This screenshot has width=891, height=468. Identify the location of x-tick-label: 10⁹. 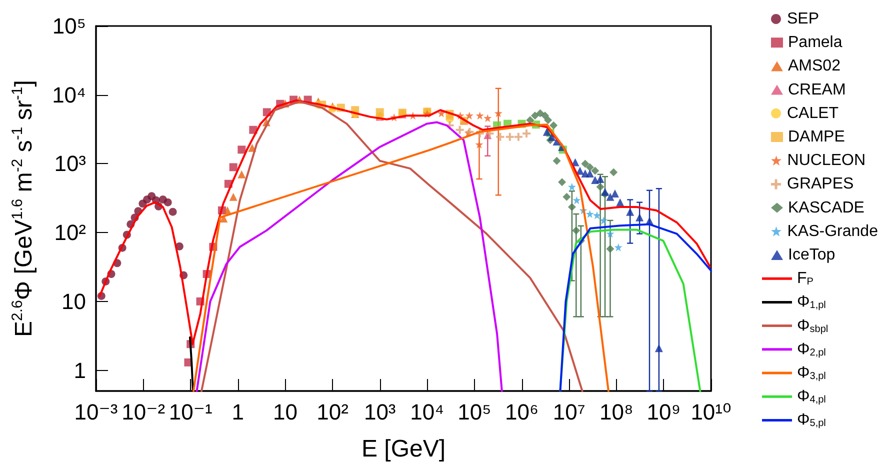
(663, 412).